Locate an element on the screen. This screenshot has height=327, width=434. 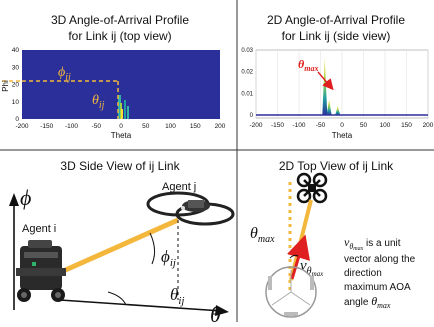
profile-ytick: 0.02 is located at coordinates (247, 73).